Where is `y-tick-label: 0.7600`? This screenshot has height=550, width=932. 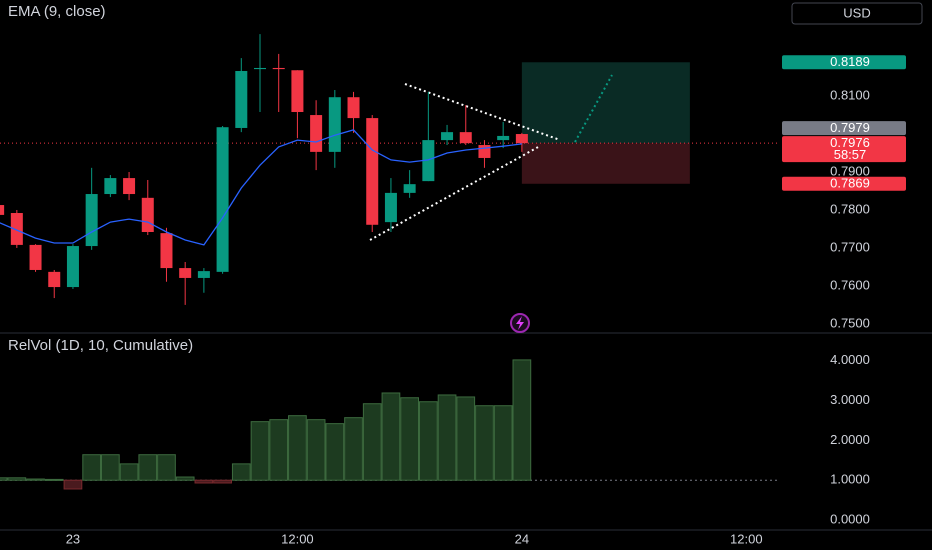 y-tick-label: 0.7600 is located at coordinates (850, 284).